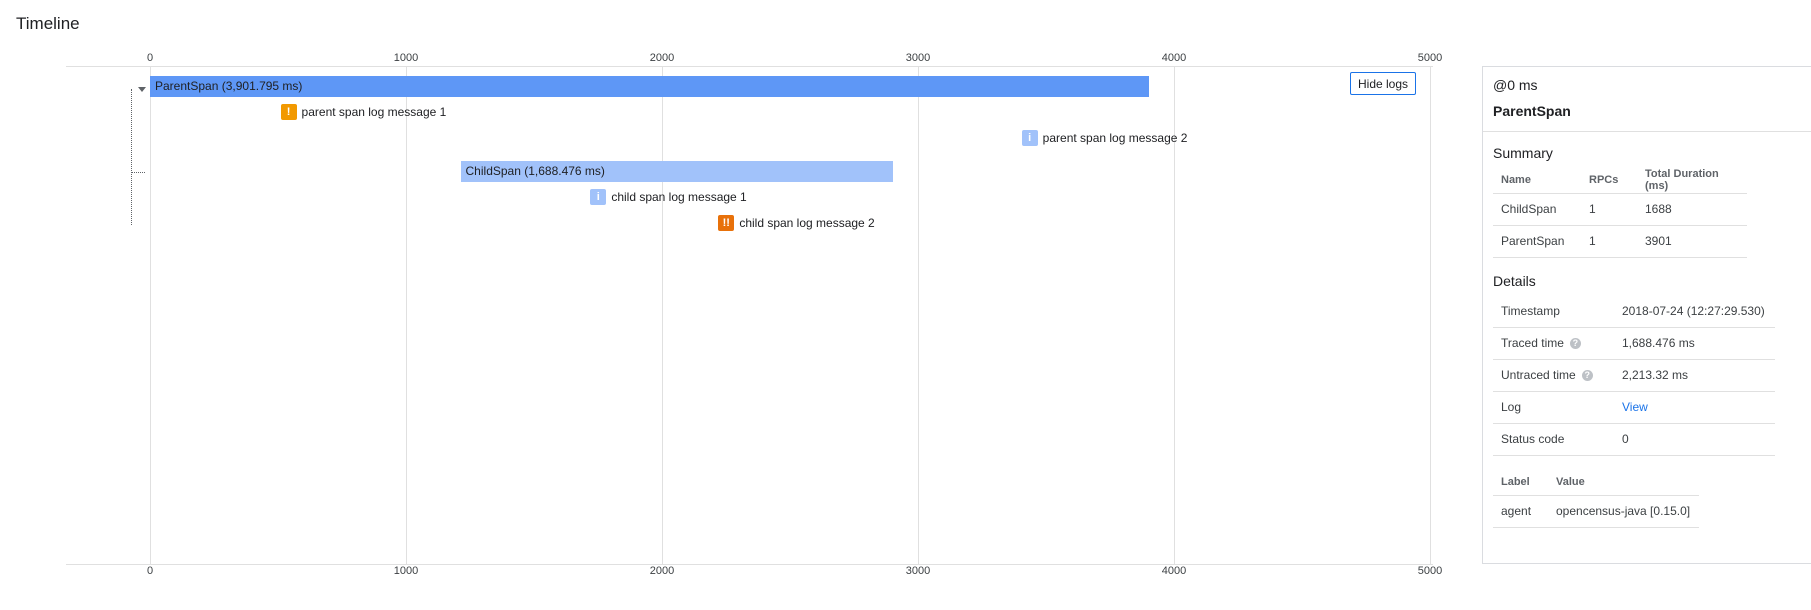 This screenshot has height=610, width=1811. Describe the element at coordinates (150, 58) in the screenshot. I see `top-tick-label: 0` at that location.